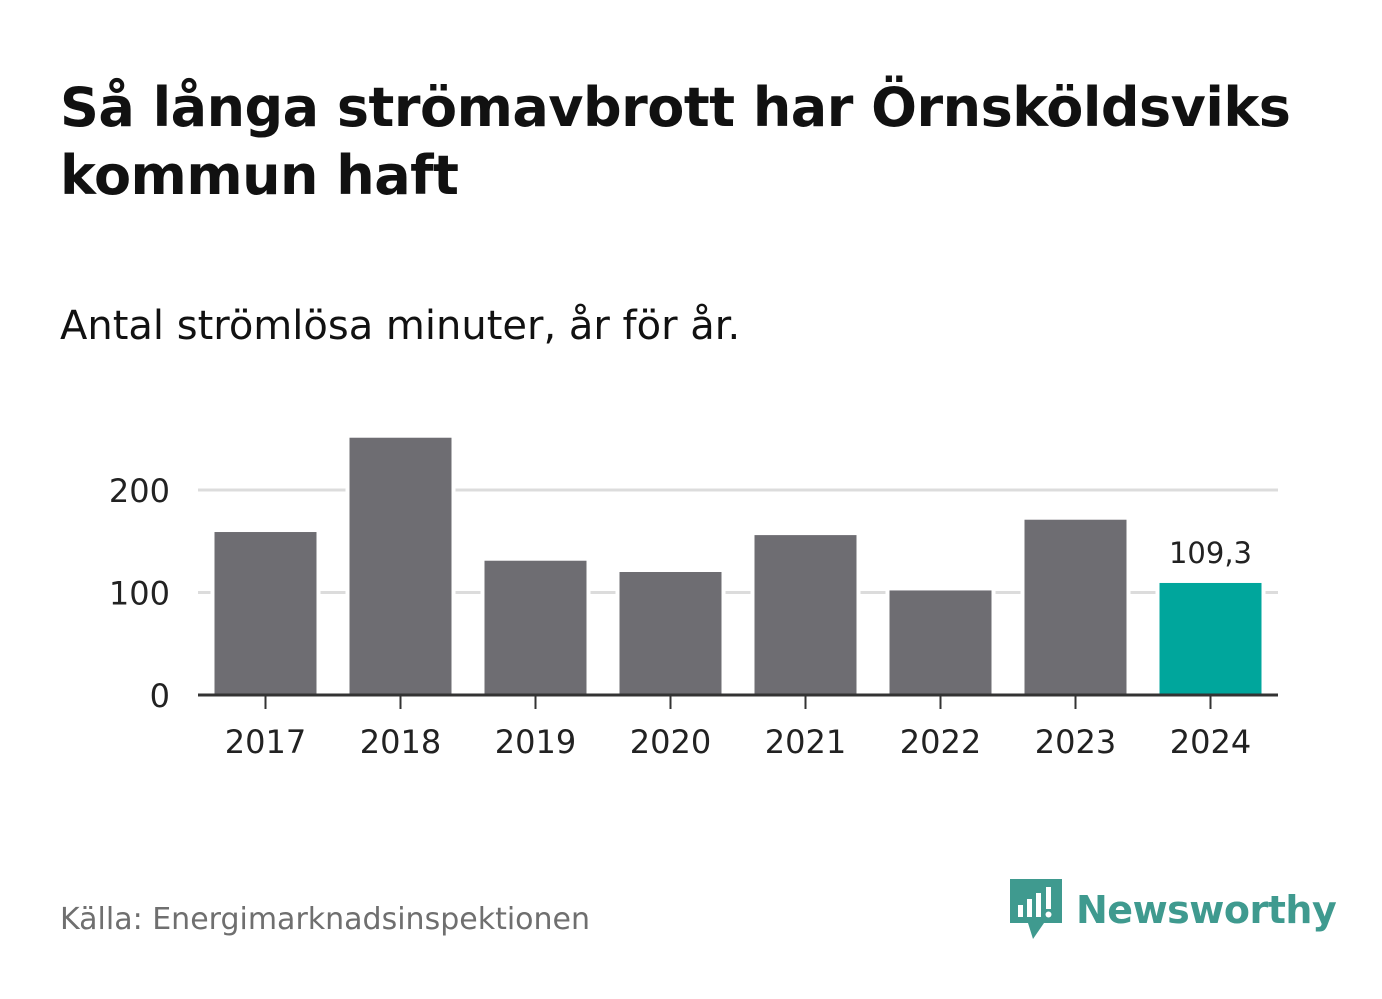 The width and height of the screenshot is (1382, 999). I want to click on x-tick-label: 2021, so click(805, 742).